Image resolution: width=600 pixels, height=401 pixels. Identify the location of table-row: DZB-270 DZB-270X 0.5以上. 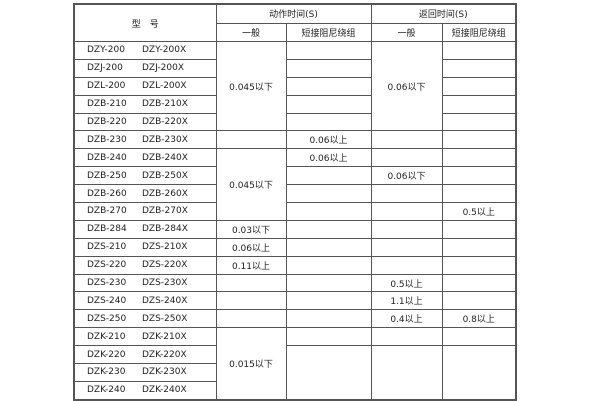
(295, 211).